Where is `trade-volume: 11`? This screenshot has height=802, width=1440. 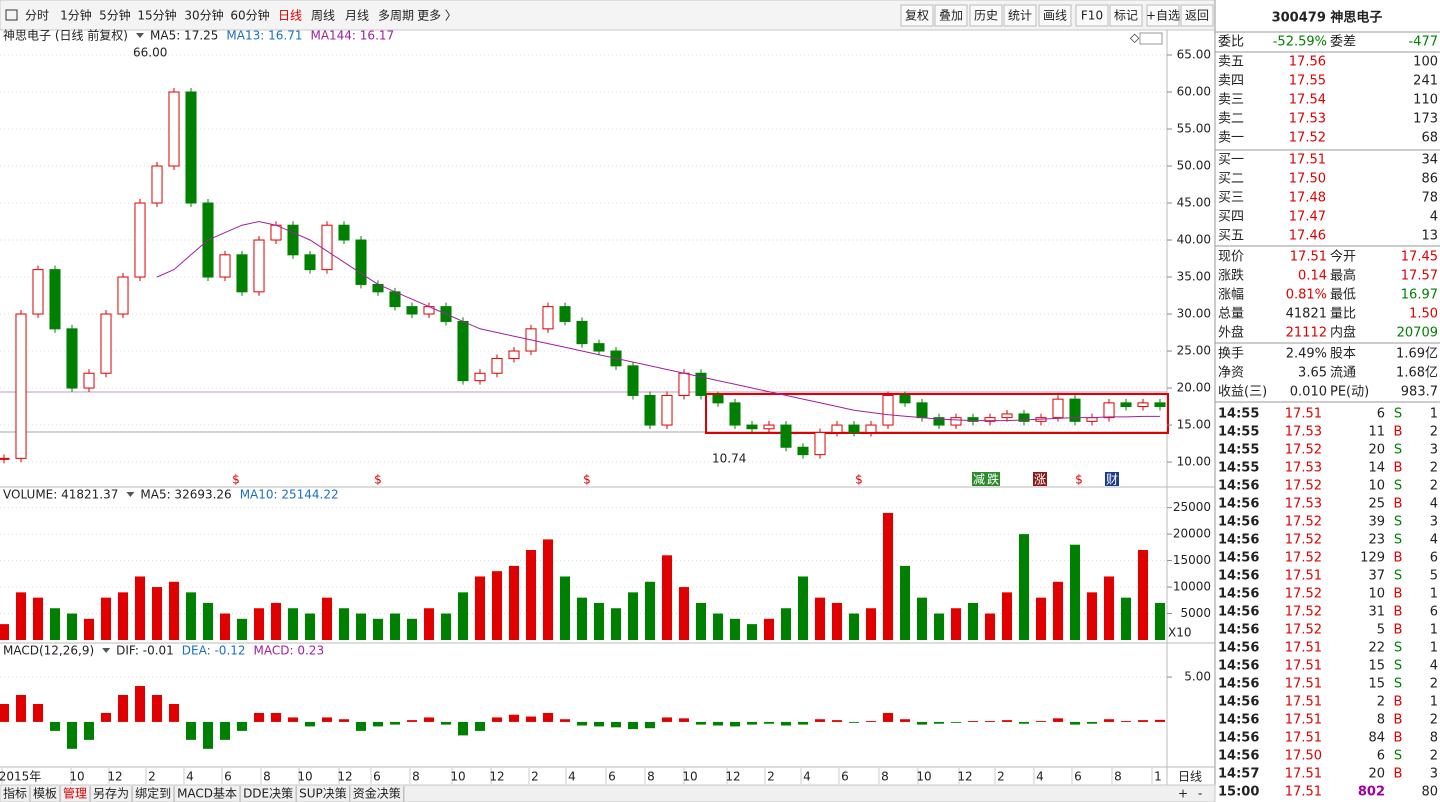 trade-volume: 11 is located at coordinates (1376, 432).